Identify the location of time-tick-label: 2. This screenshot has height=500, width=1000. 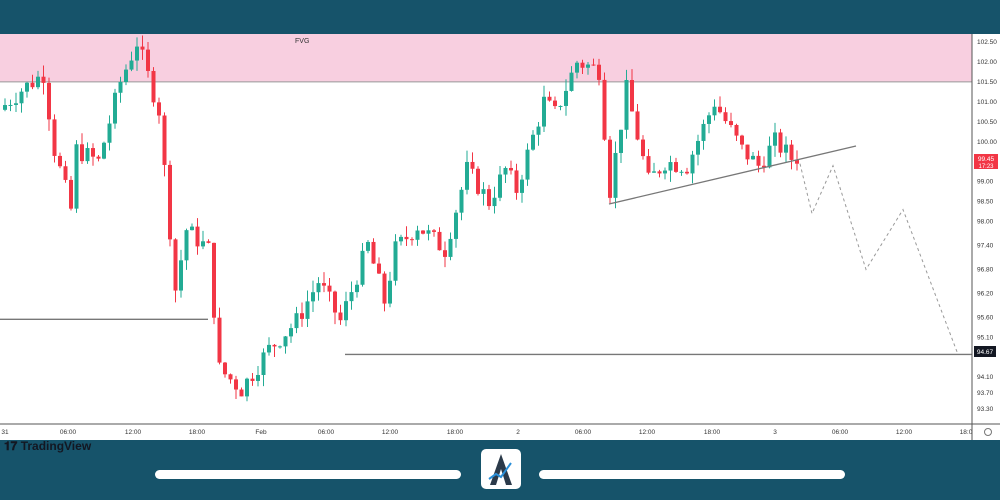
(518, 432).